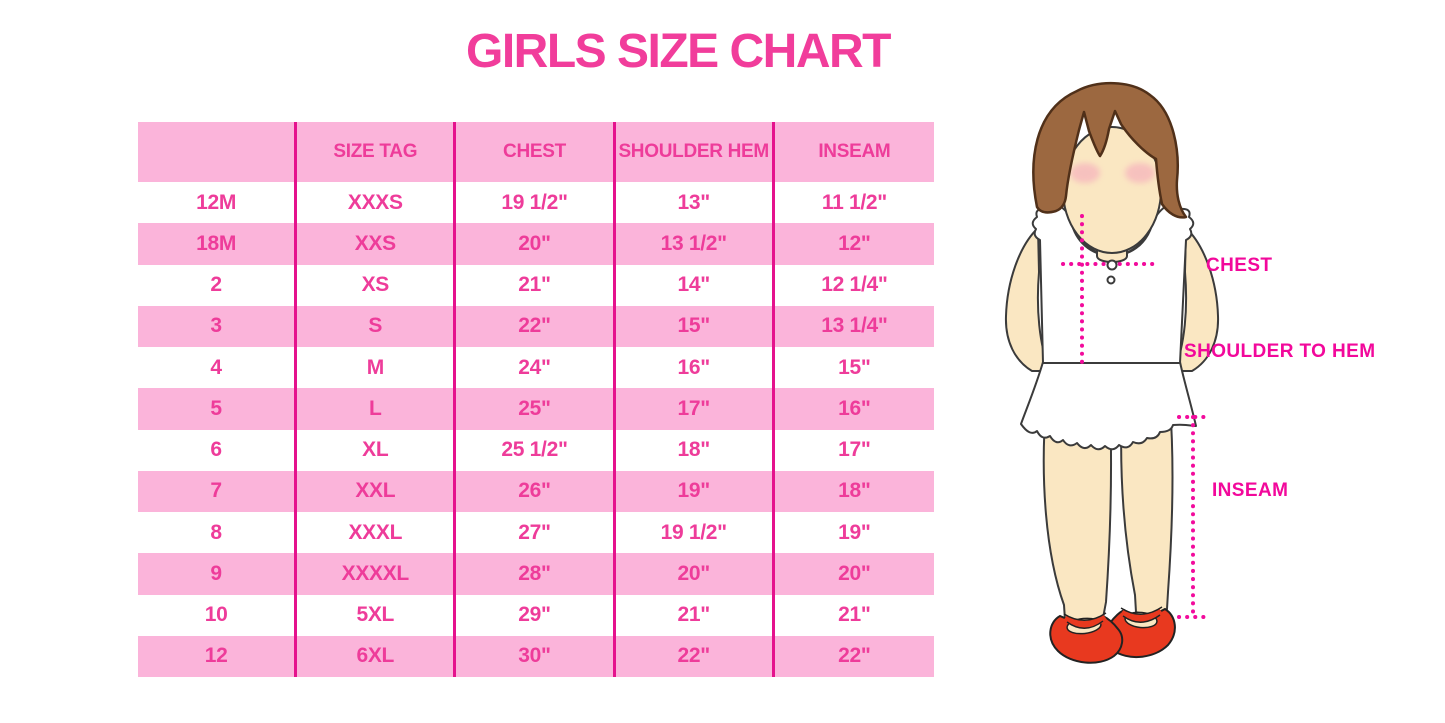  I want to click on table-cell: 24", so click(536, 368).